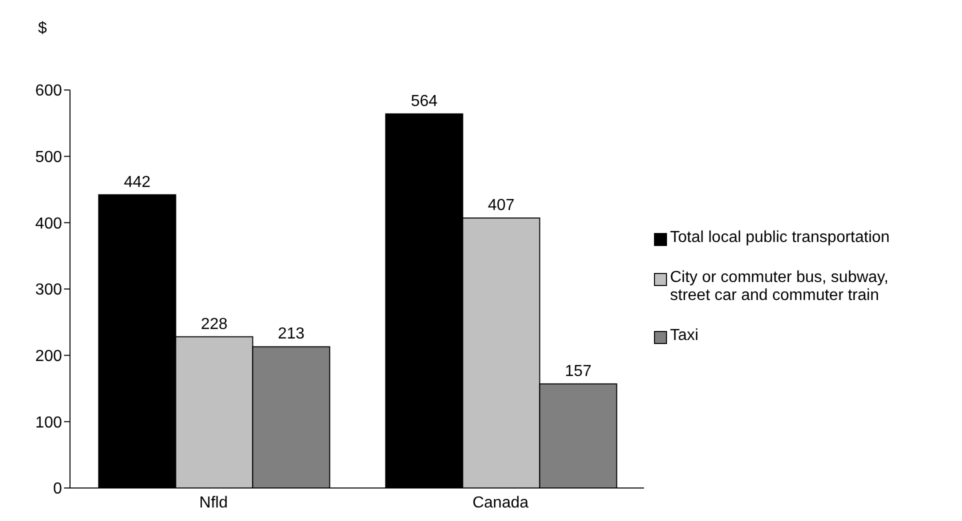 The height and width of the screenshot is (521, 962). What do you see at coordinates (780, 238) in the screenshot?
I see `legend-label: Total local public transportation` at bounding box center [780, 238].